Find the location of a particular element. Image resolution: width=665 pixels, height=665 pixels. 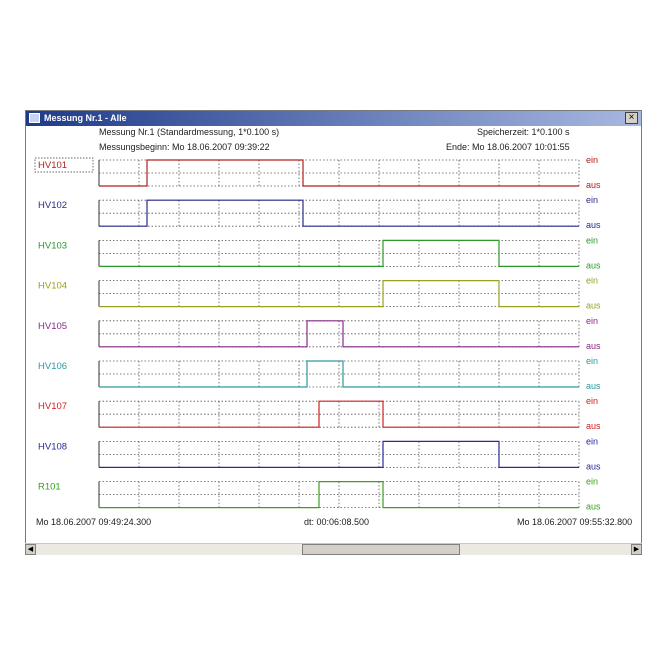

title-bar: Messung Nr.1 - Alle × is located at coordinates (333, 118).